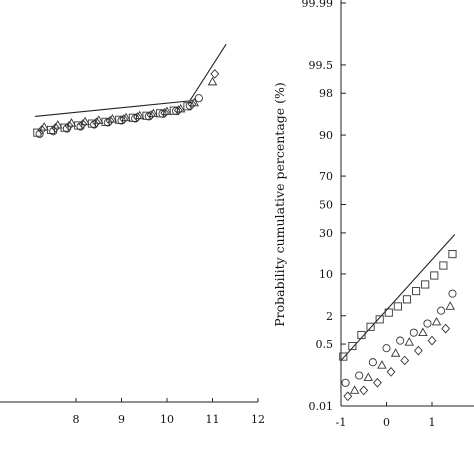  Describe the element at coordinates (167, 419) in the screenshot. I see `left-x-tick-label: 10` at that location.